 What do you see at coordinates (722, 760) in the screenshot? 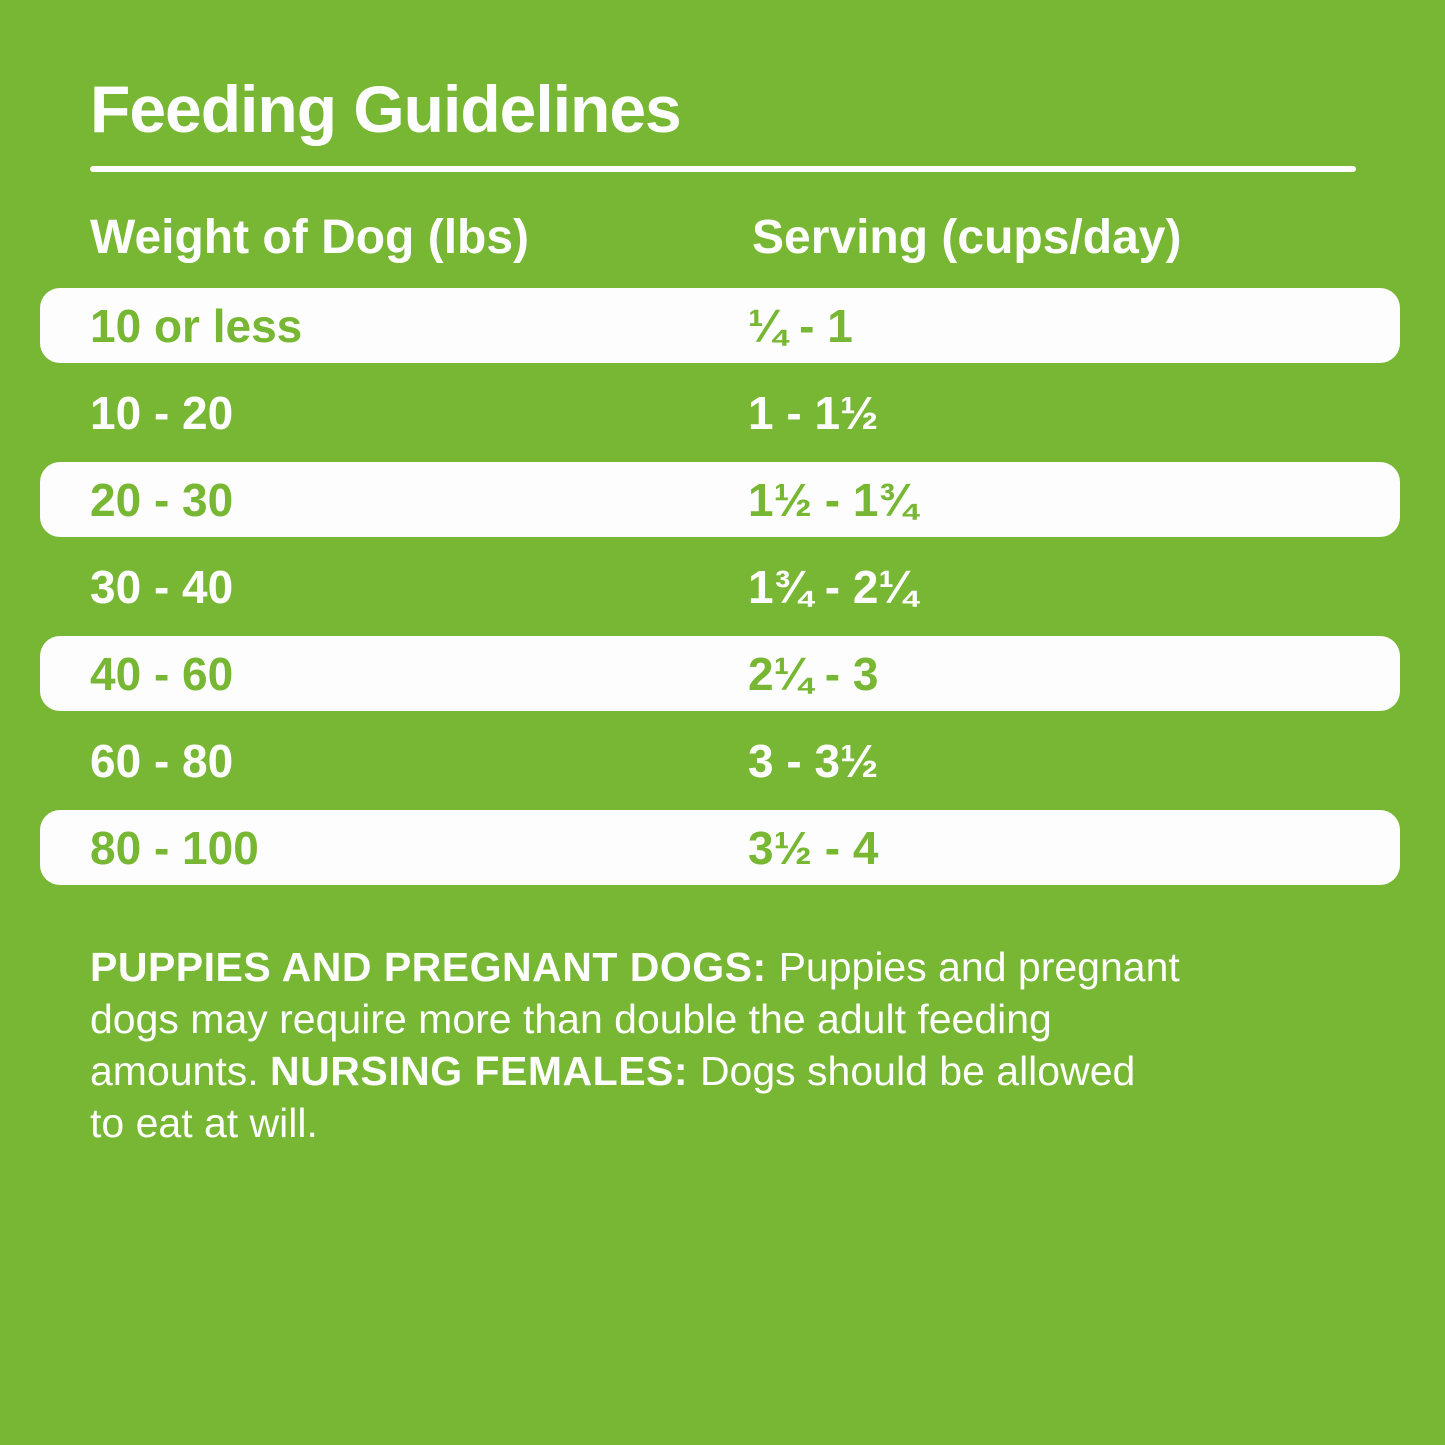
I see `table-row: 60 - 80 3 - 3½` at bounding box center [722, 760].